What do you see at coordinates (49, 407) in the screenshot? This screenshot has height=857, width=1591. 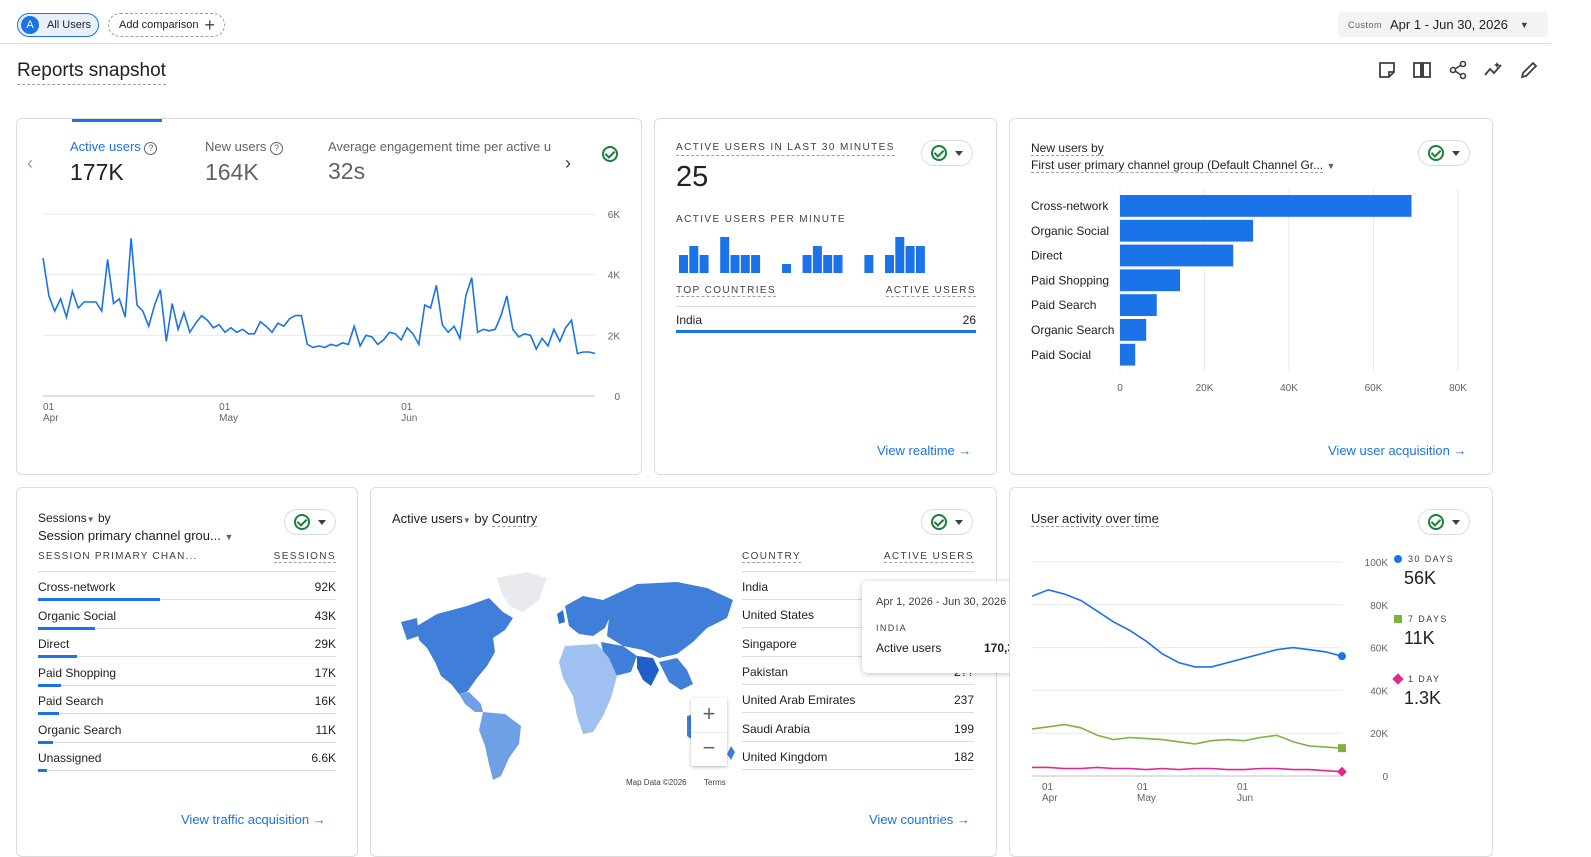 I see `x-tick-day: 01` at bounding box center [49, 407].